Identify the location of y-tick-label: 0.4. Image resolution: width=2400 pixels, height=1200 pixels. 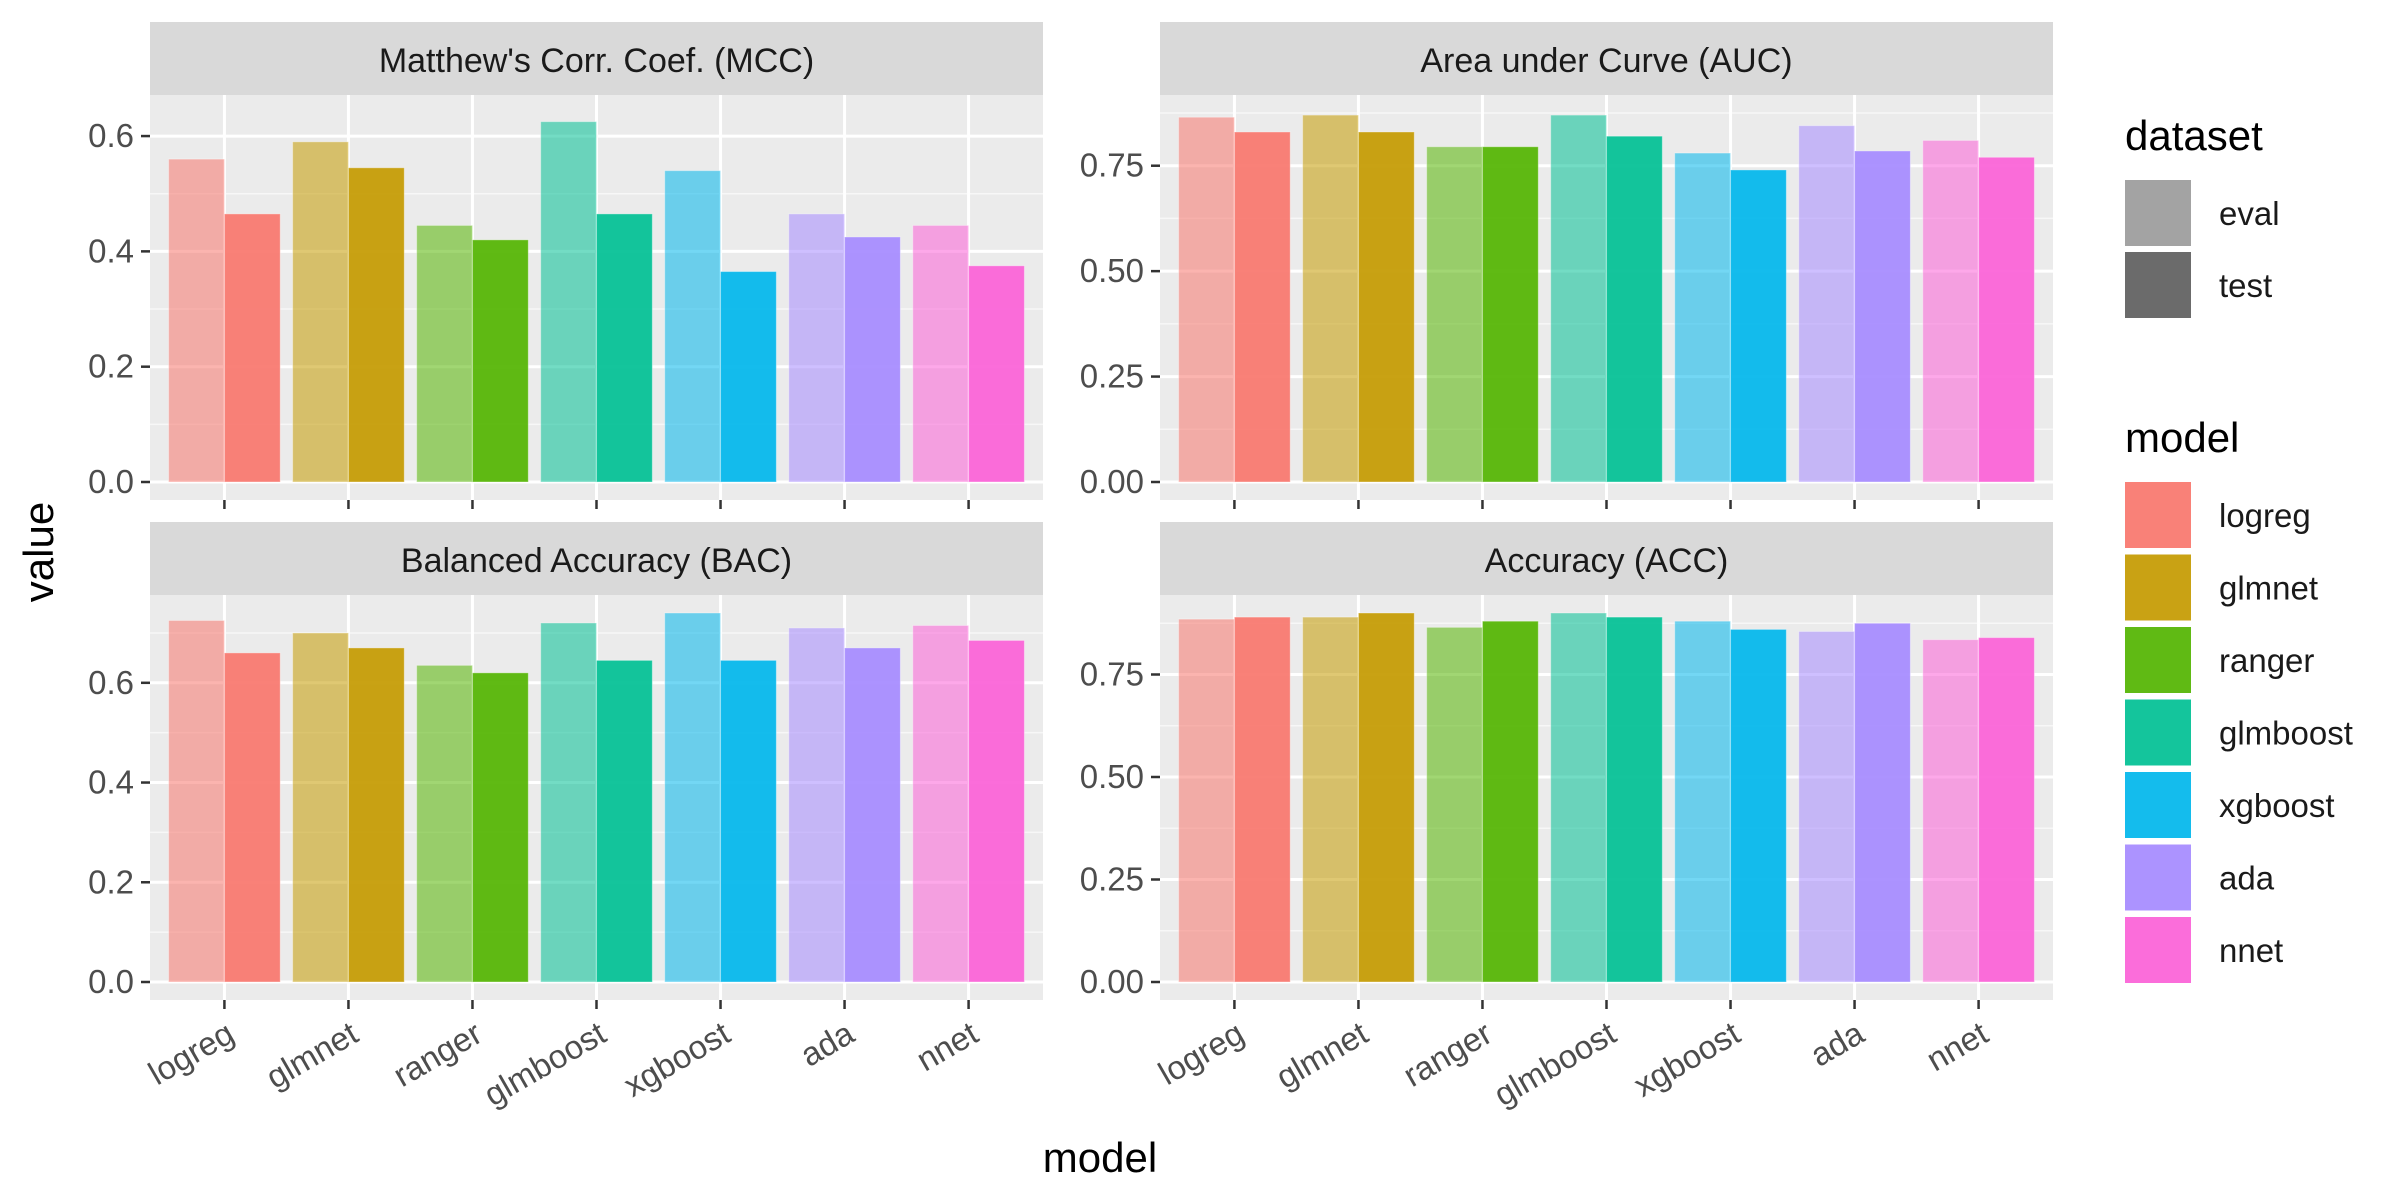
(111, 250).